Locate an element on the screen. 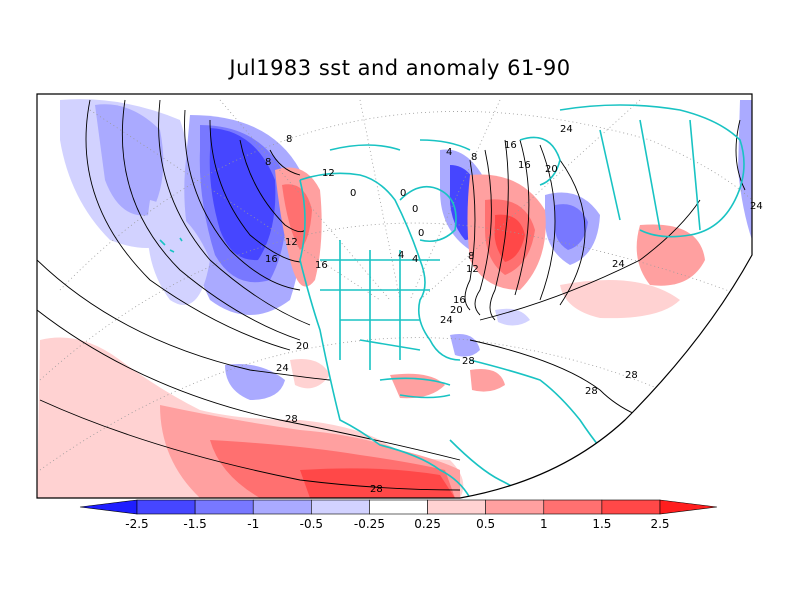 This screenshot has height=600, width=800. colorbar-tick-label: -0.5 is located at coordinates (311, 524).